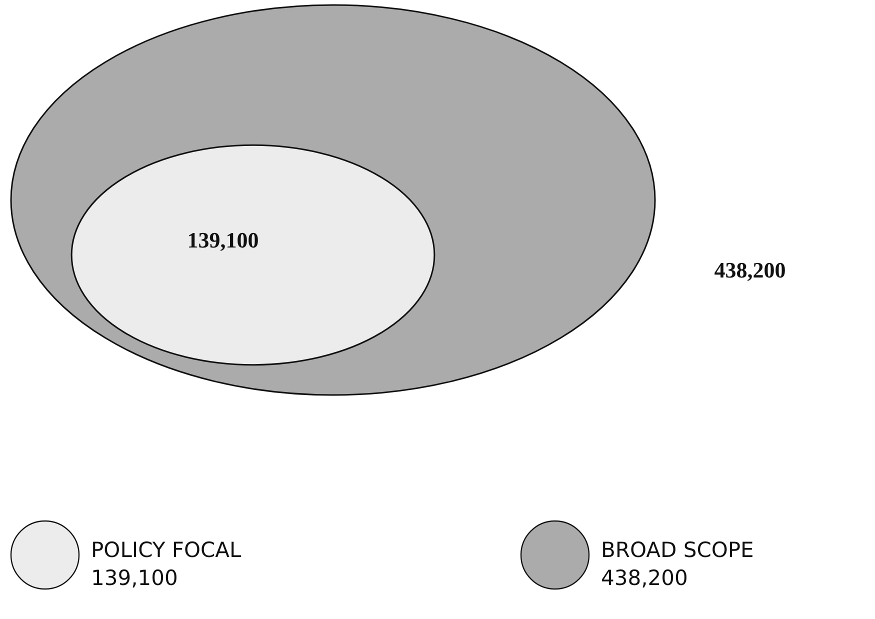 This screenshot has height=619, width=875. I want to click on data-label: 438,200, so click(644, 578).